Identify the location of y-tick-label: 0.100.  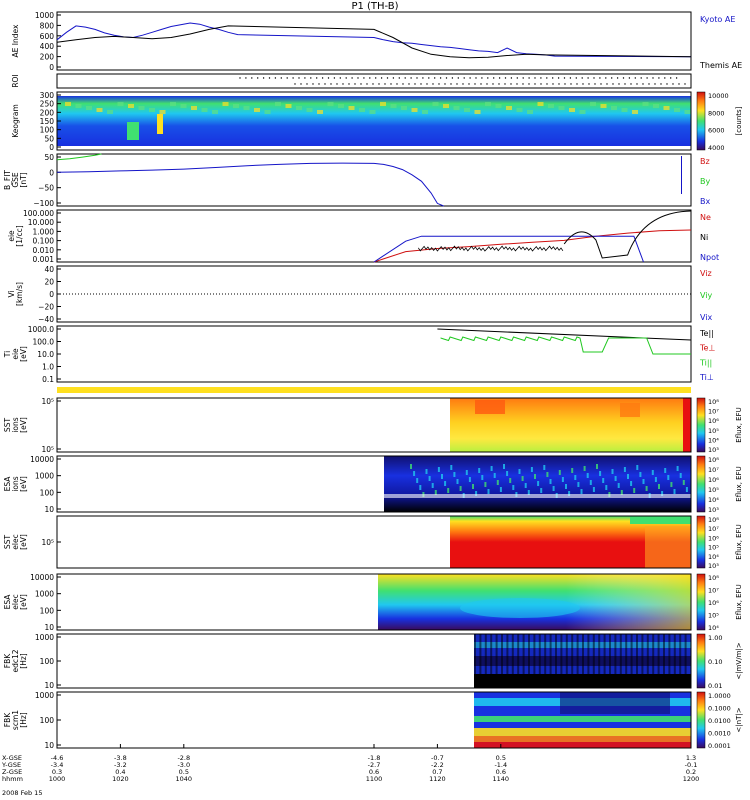
(44, 241).